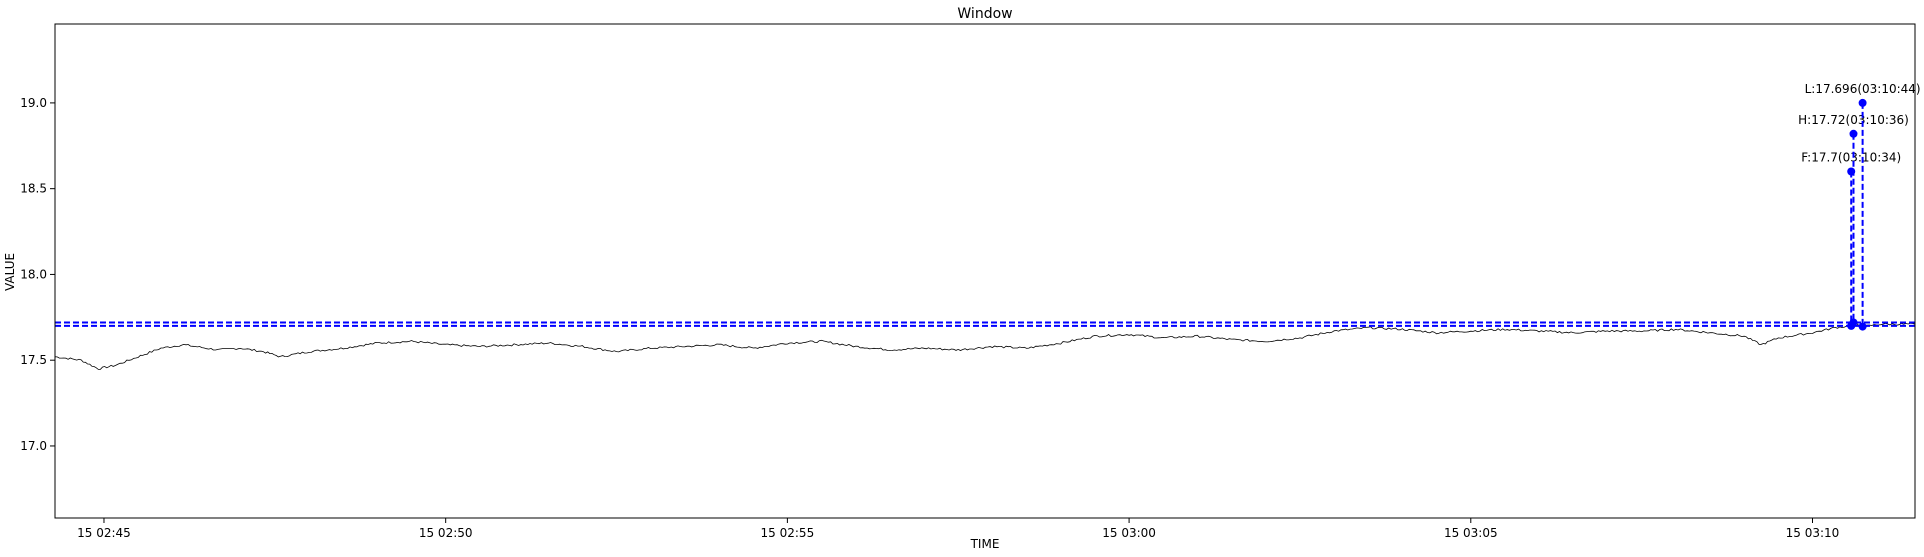 Image resolution: width=1924 pixels, height=557 pixels. What do you see at coordinates (984, 14) in the screenshot?
I see `chart-title: Window` at bounding box center [984, 14].